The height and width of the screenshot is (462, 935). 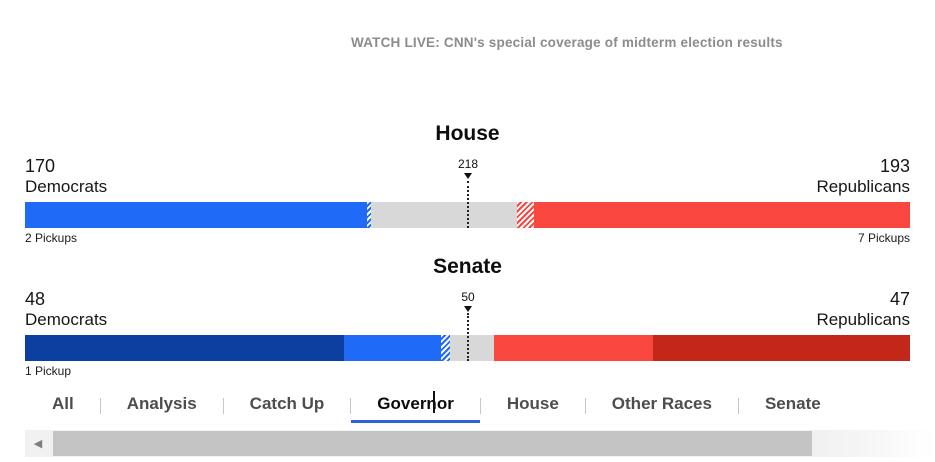 I want to click on senate-dem-label: 48 Democrats, so click(x=66, y=309).